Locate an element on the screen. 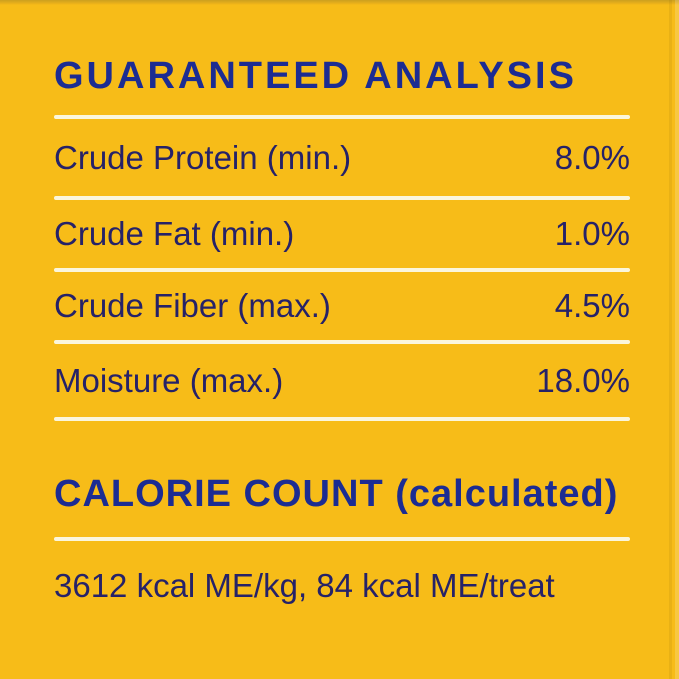 Image resolution: width=679 pixels, height=679 pixels. nutrient-row-crude-fat: Crude Fat (min.) 1.0% is located at coordinates (342, 234).